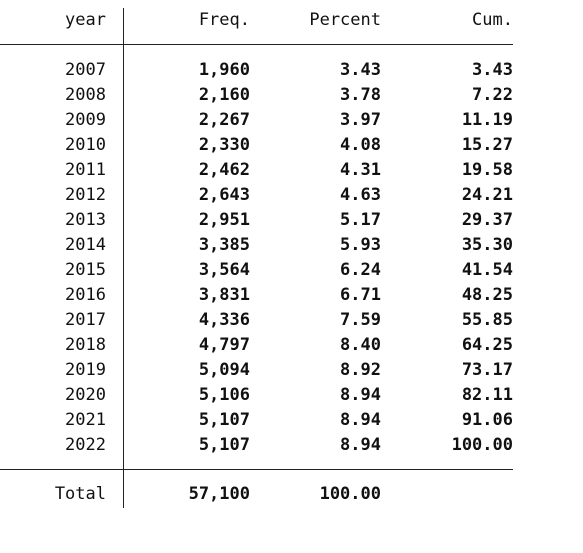 The width and height of the screenshot is (583, 553). I want to click on total-cell: 100.00, so click(350, 494).